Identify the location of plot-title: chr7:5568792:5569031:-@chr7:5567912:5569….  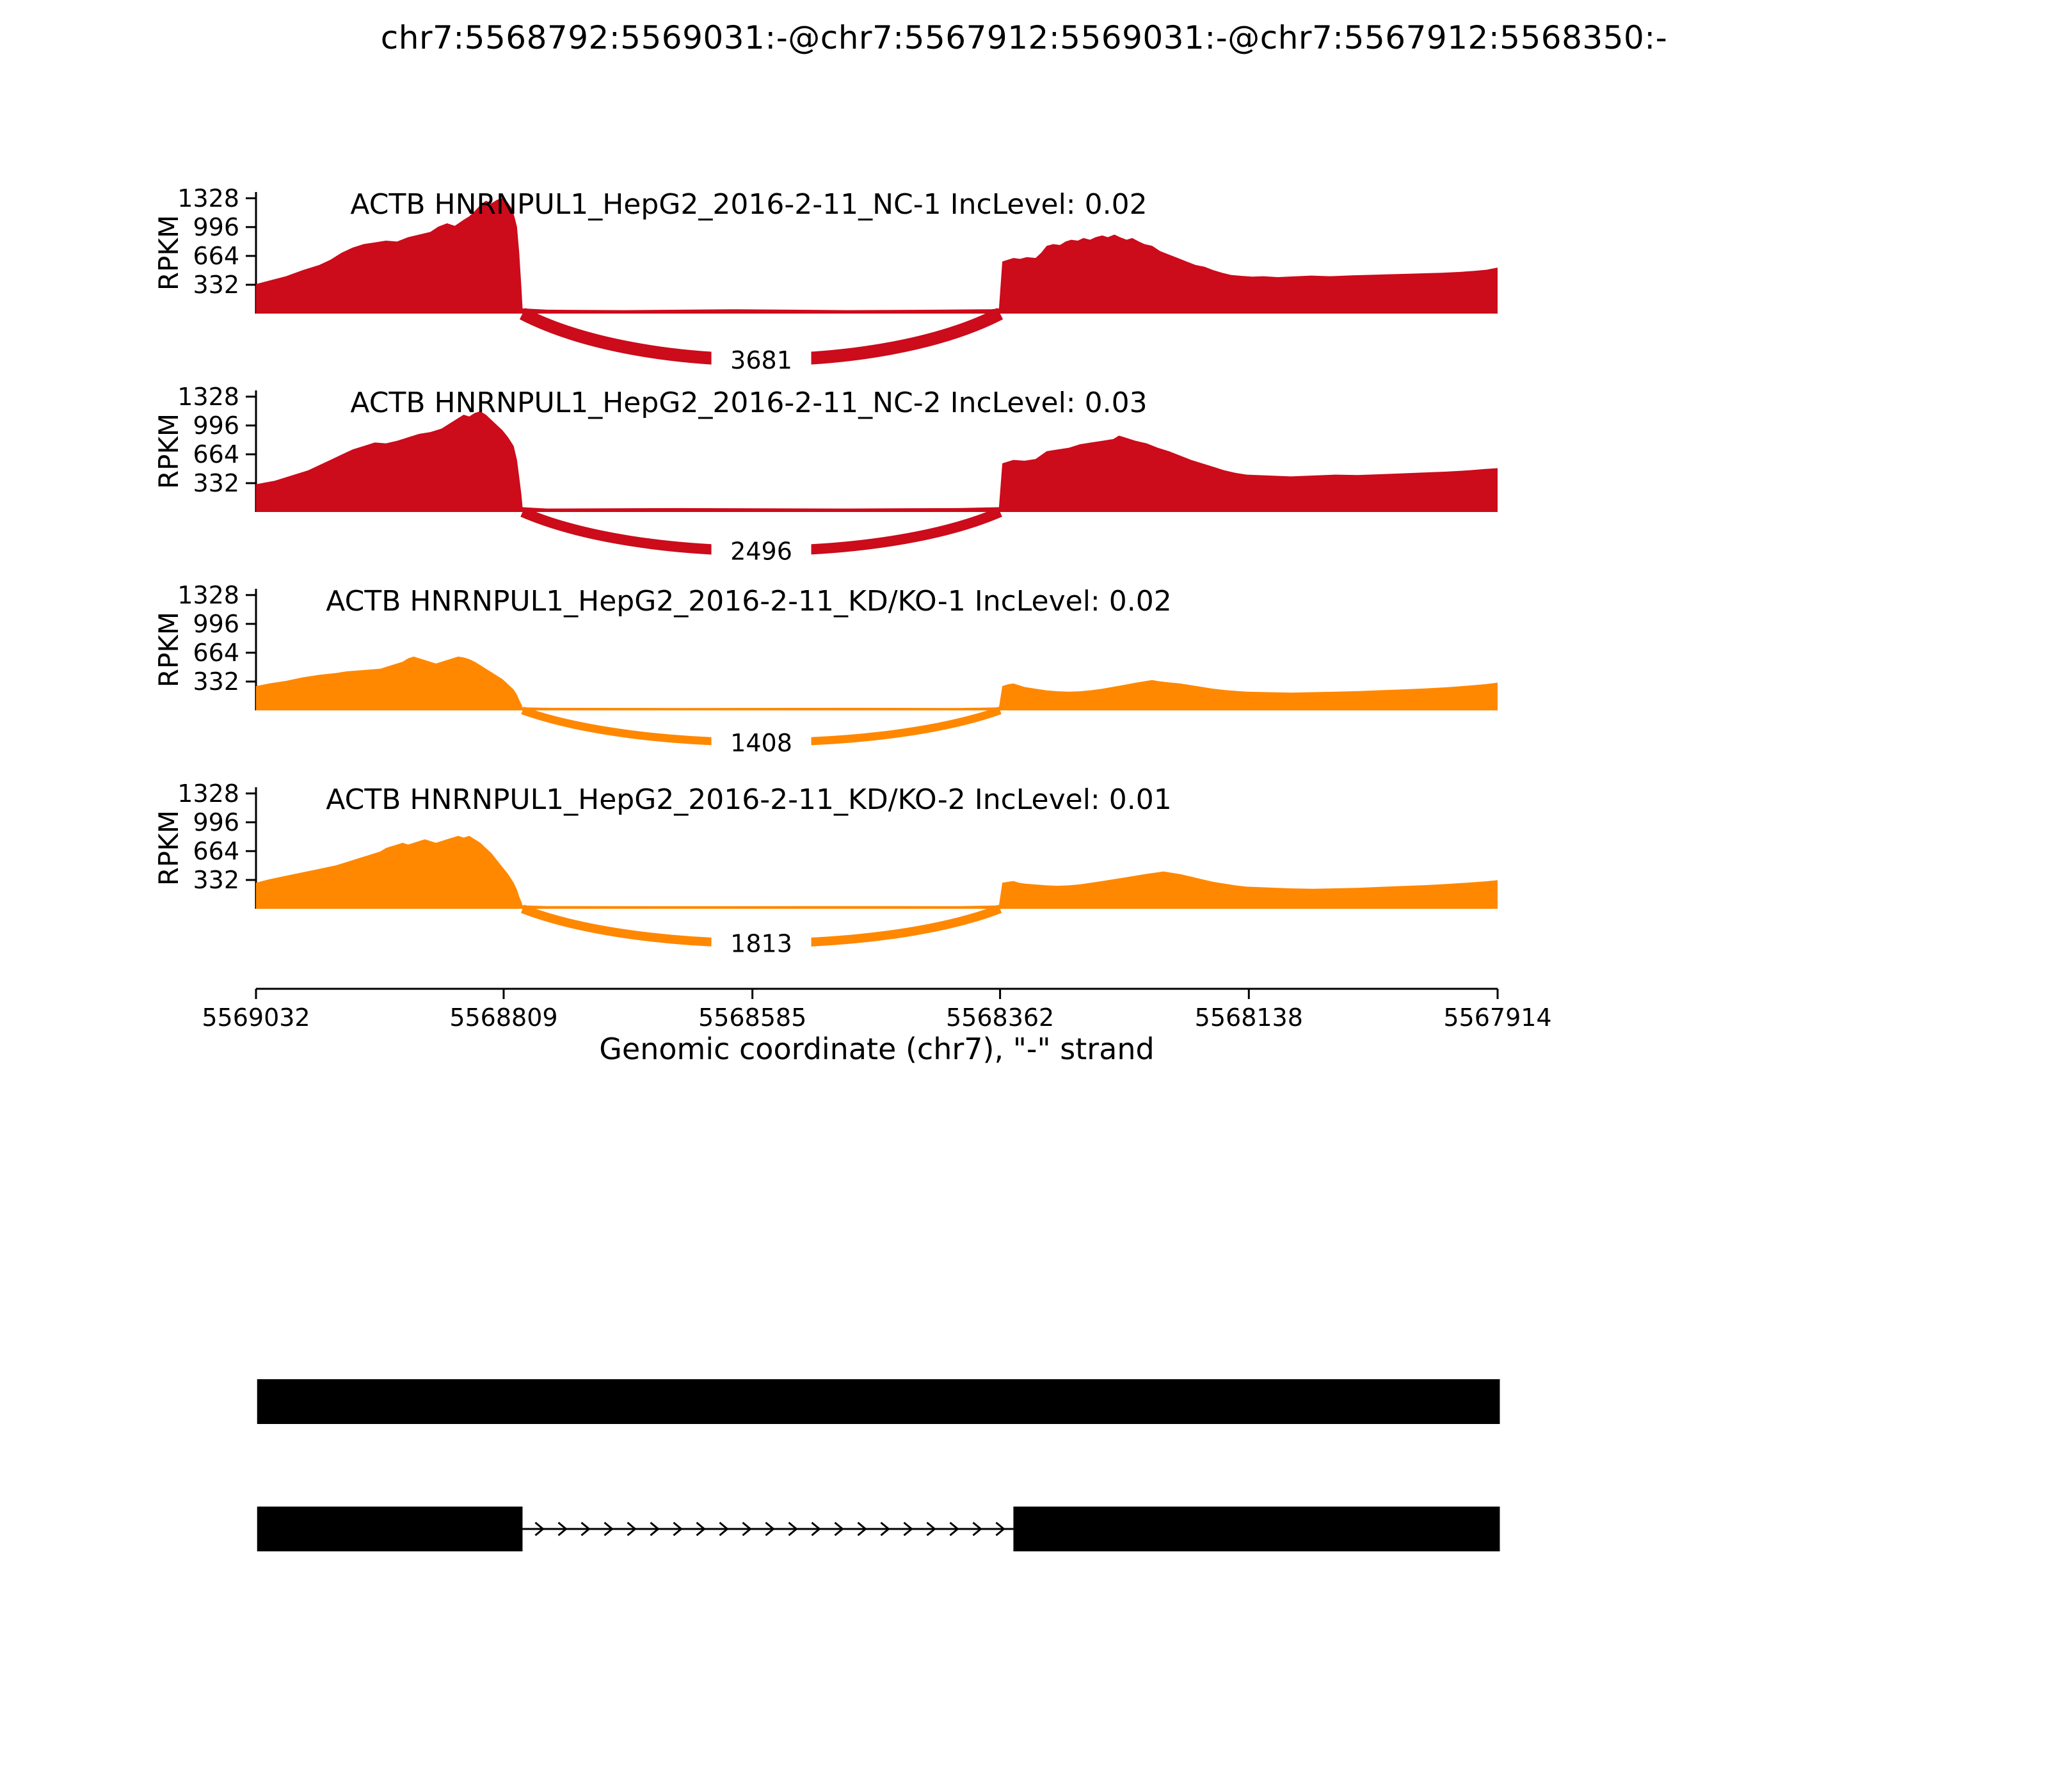
(1024, 37).